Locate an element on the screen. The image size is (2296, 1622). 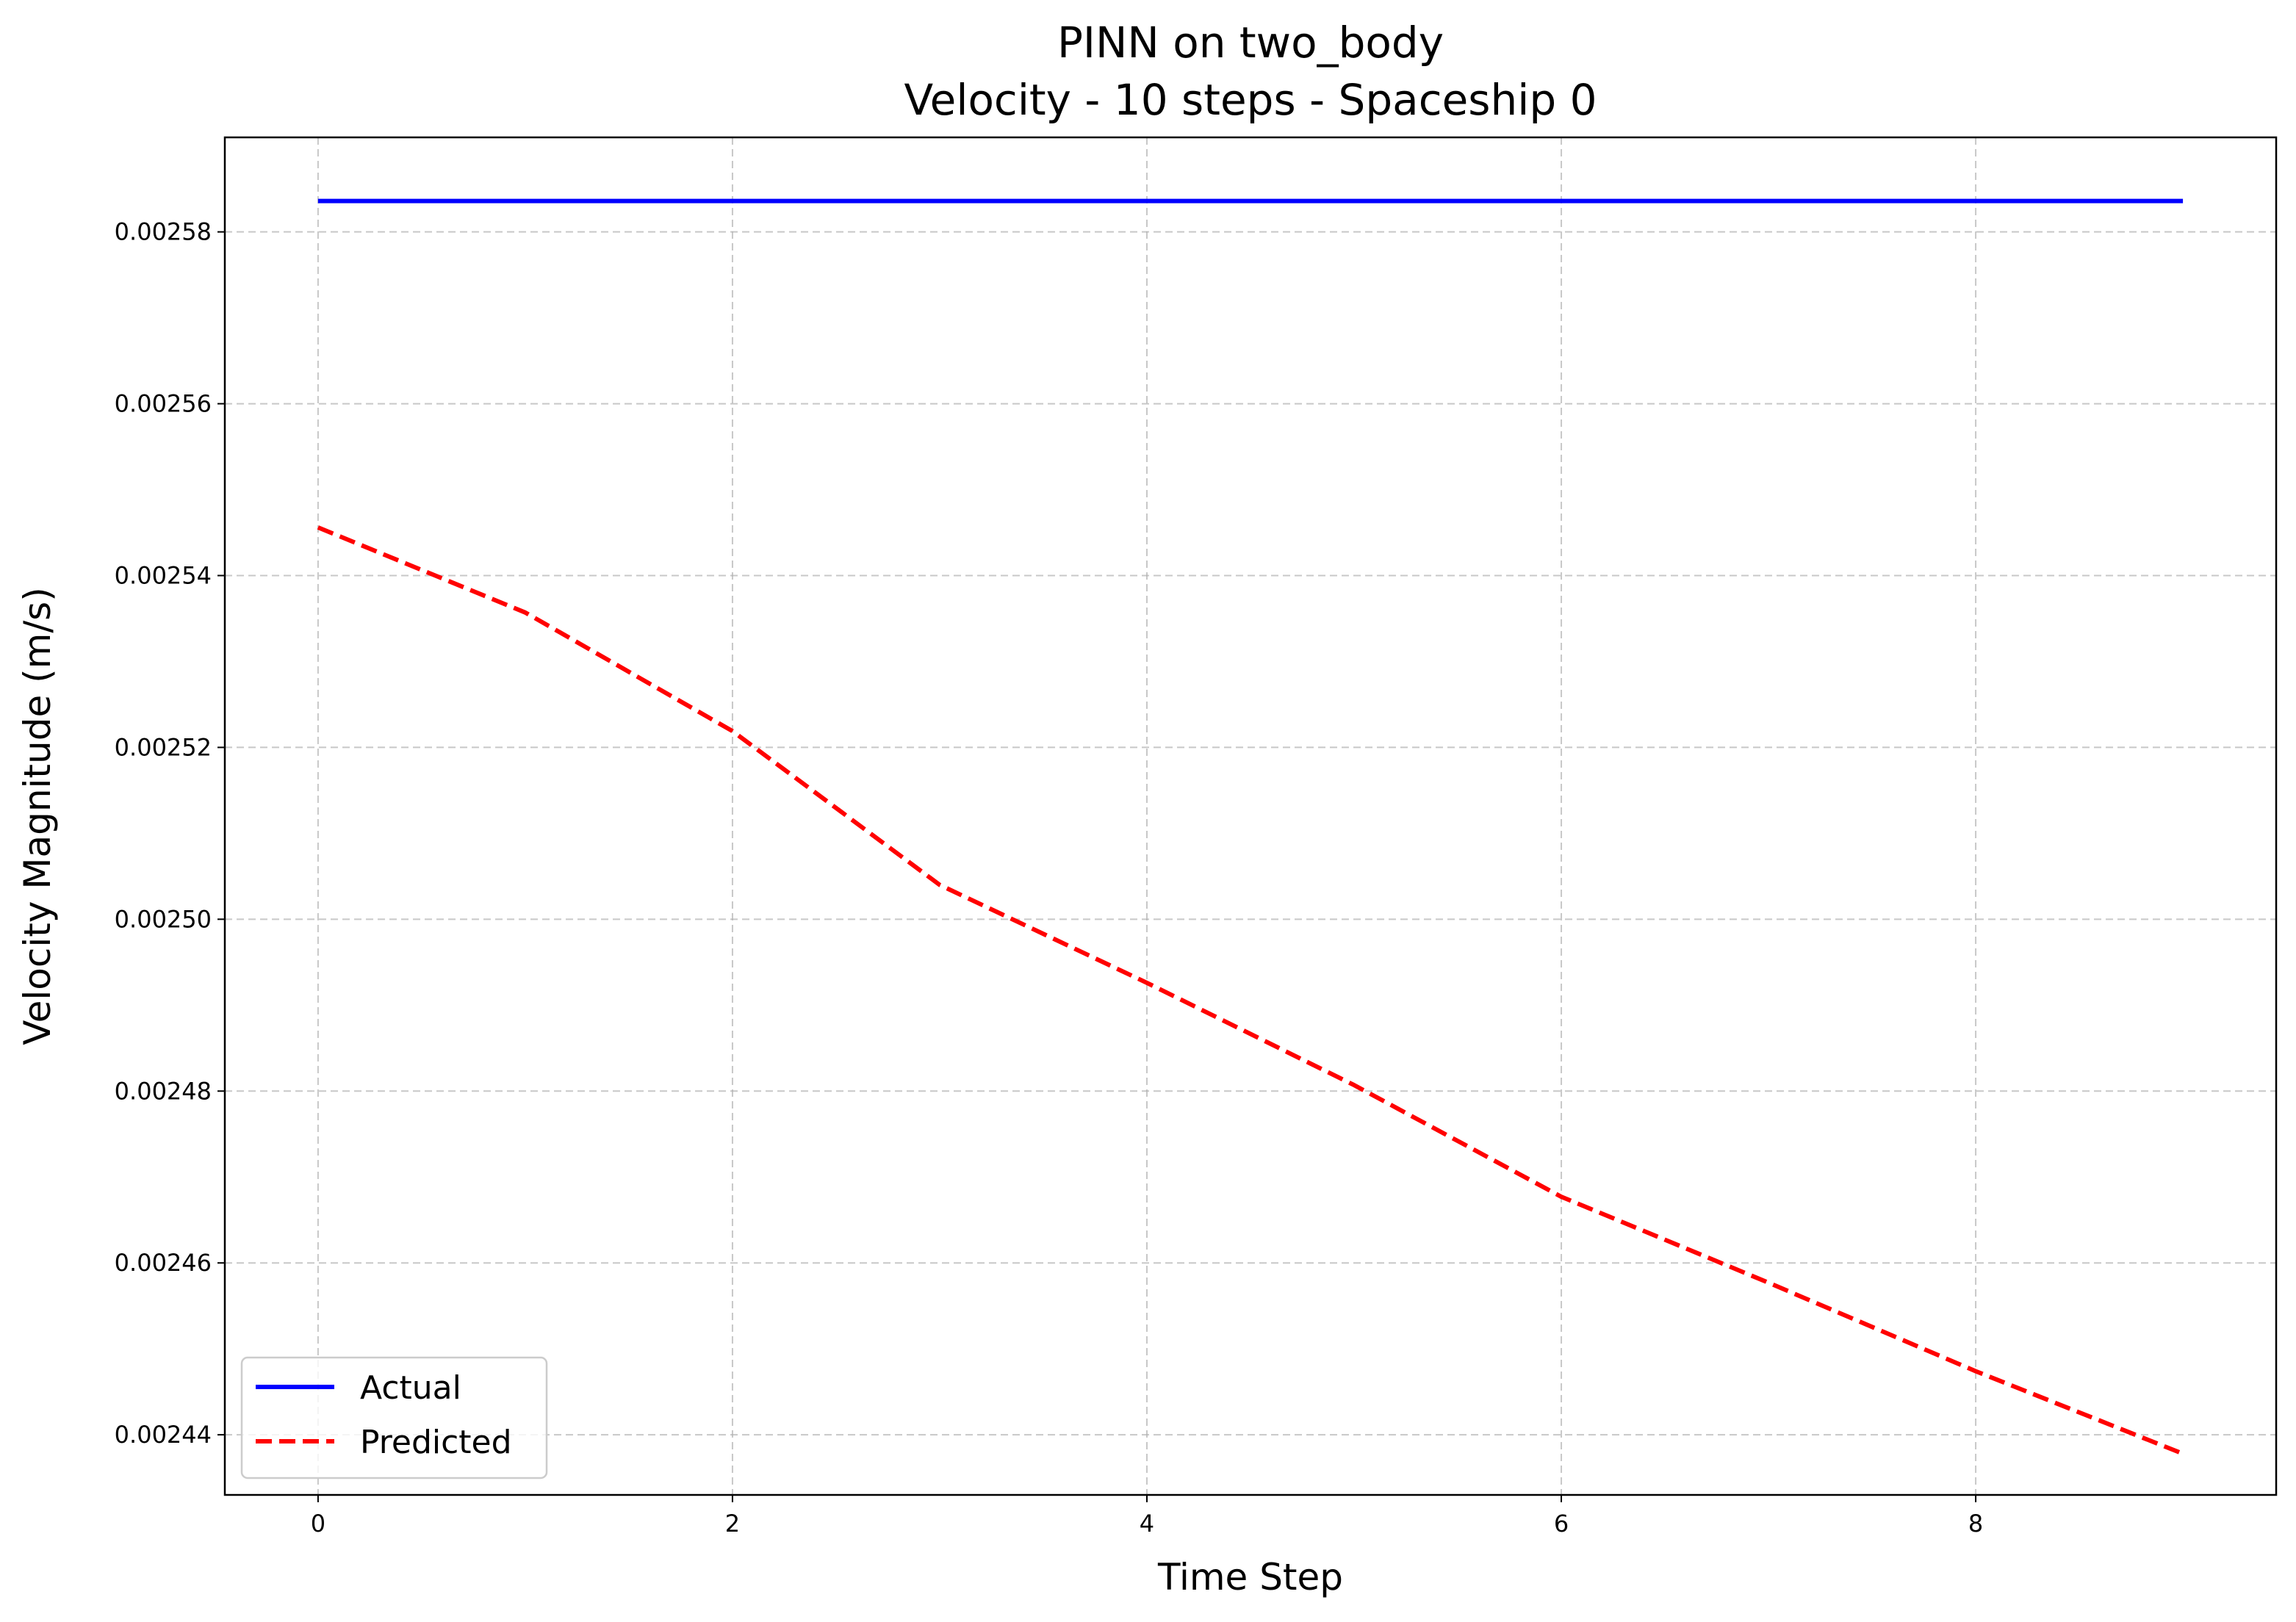
legend: Actual Predicted is located at coordinates (394, 1417).